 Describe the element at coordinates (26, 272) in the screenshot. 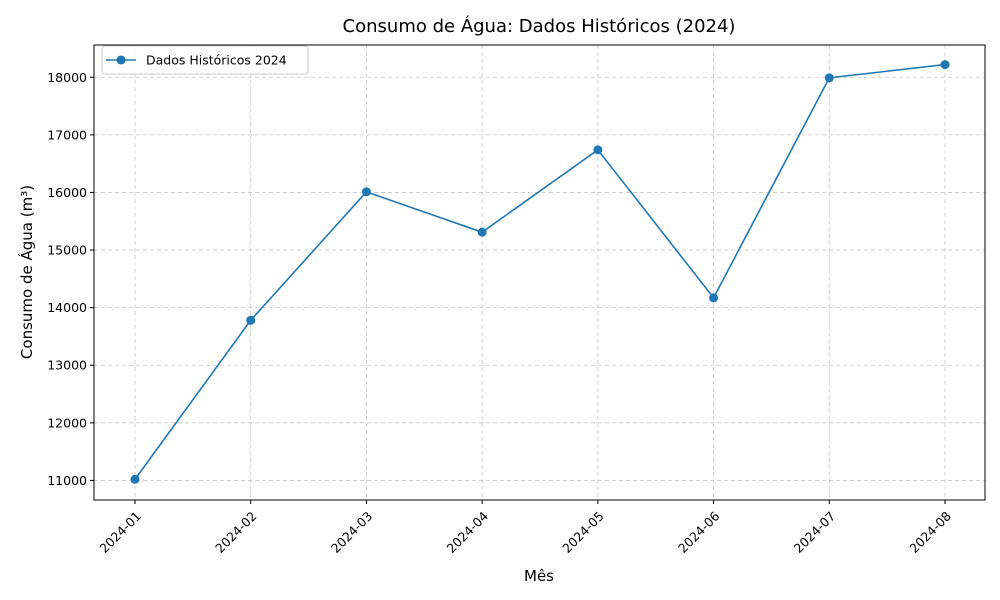

I see `y-axis-label: Consumo de Água (m³)` at that location.